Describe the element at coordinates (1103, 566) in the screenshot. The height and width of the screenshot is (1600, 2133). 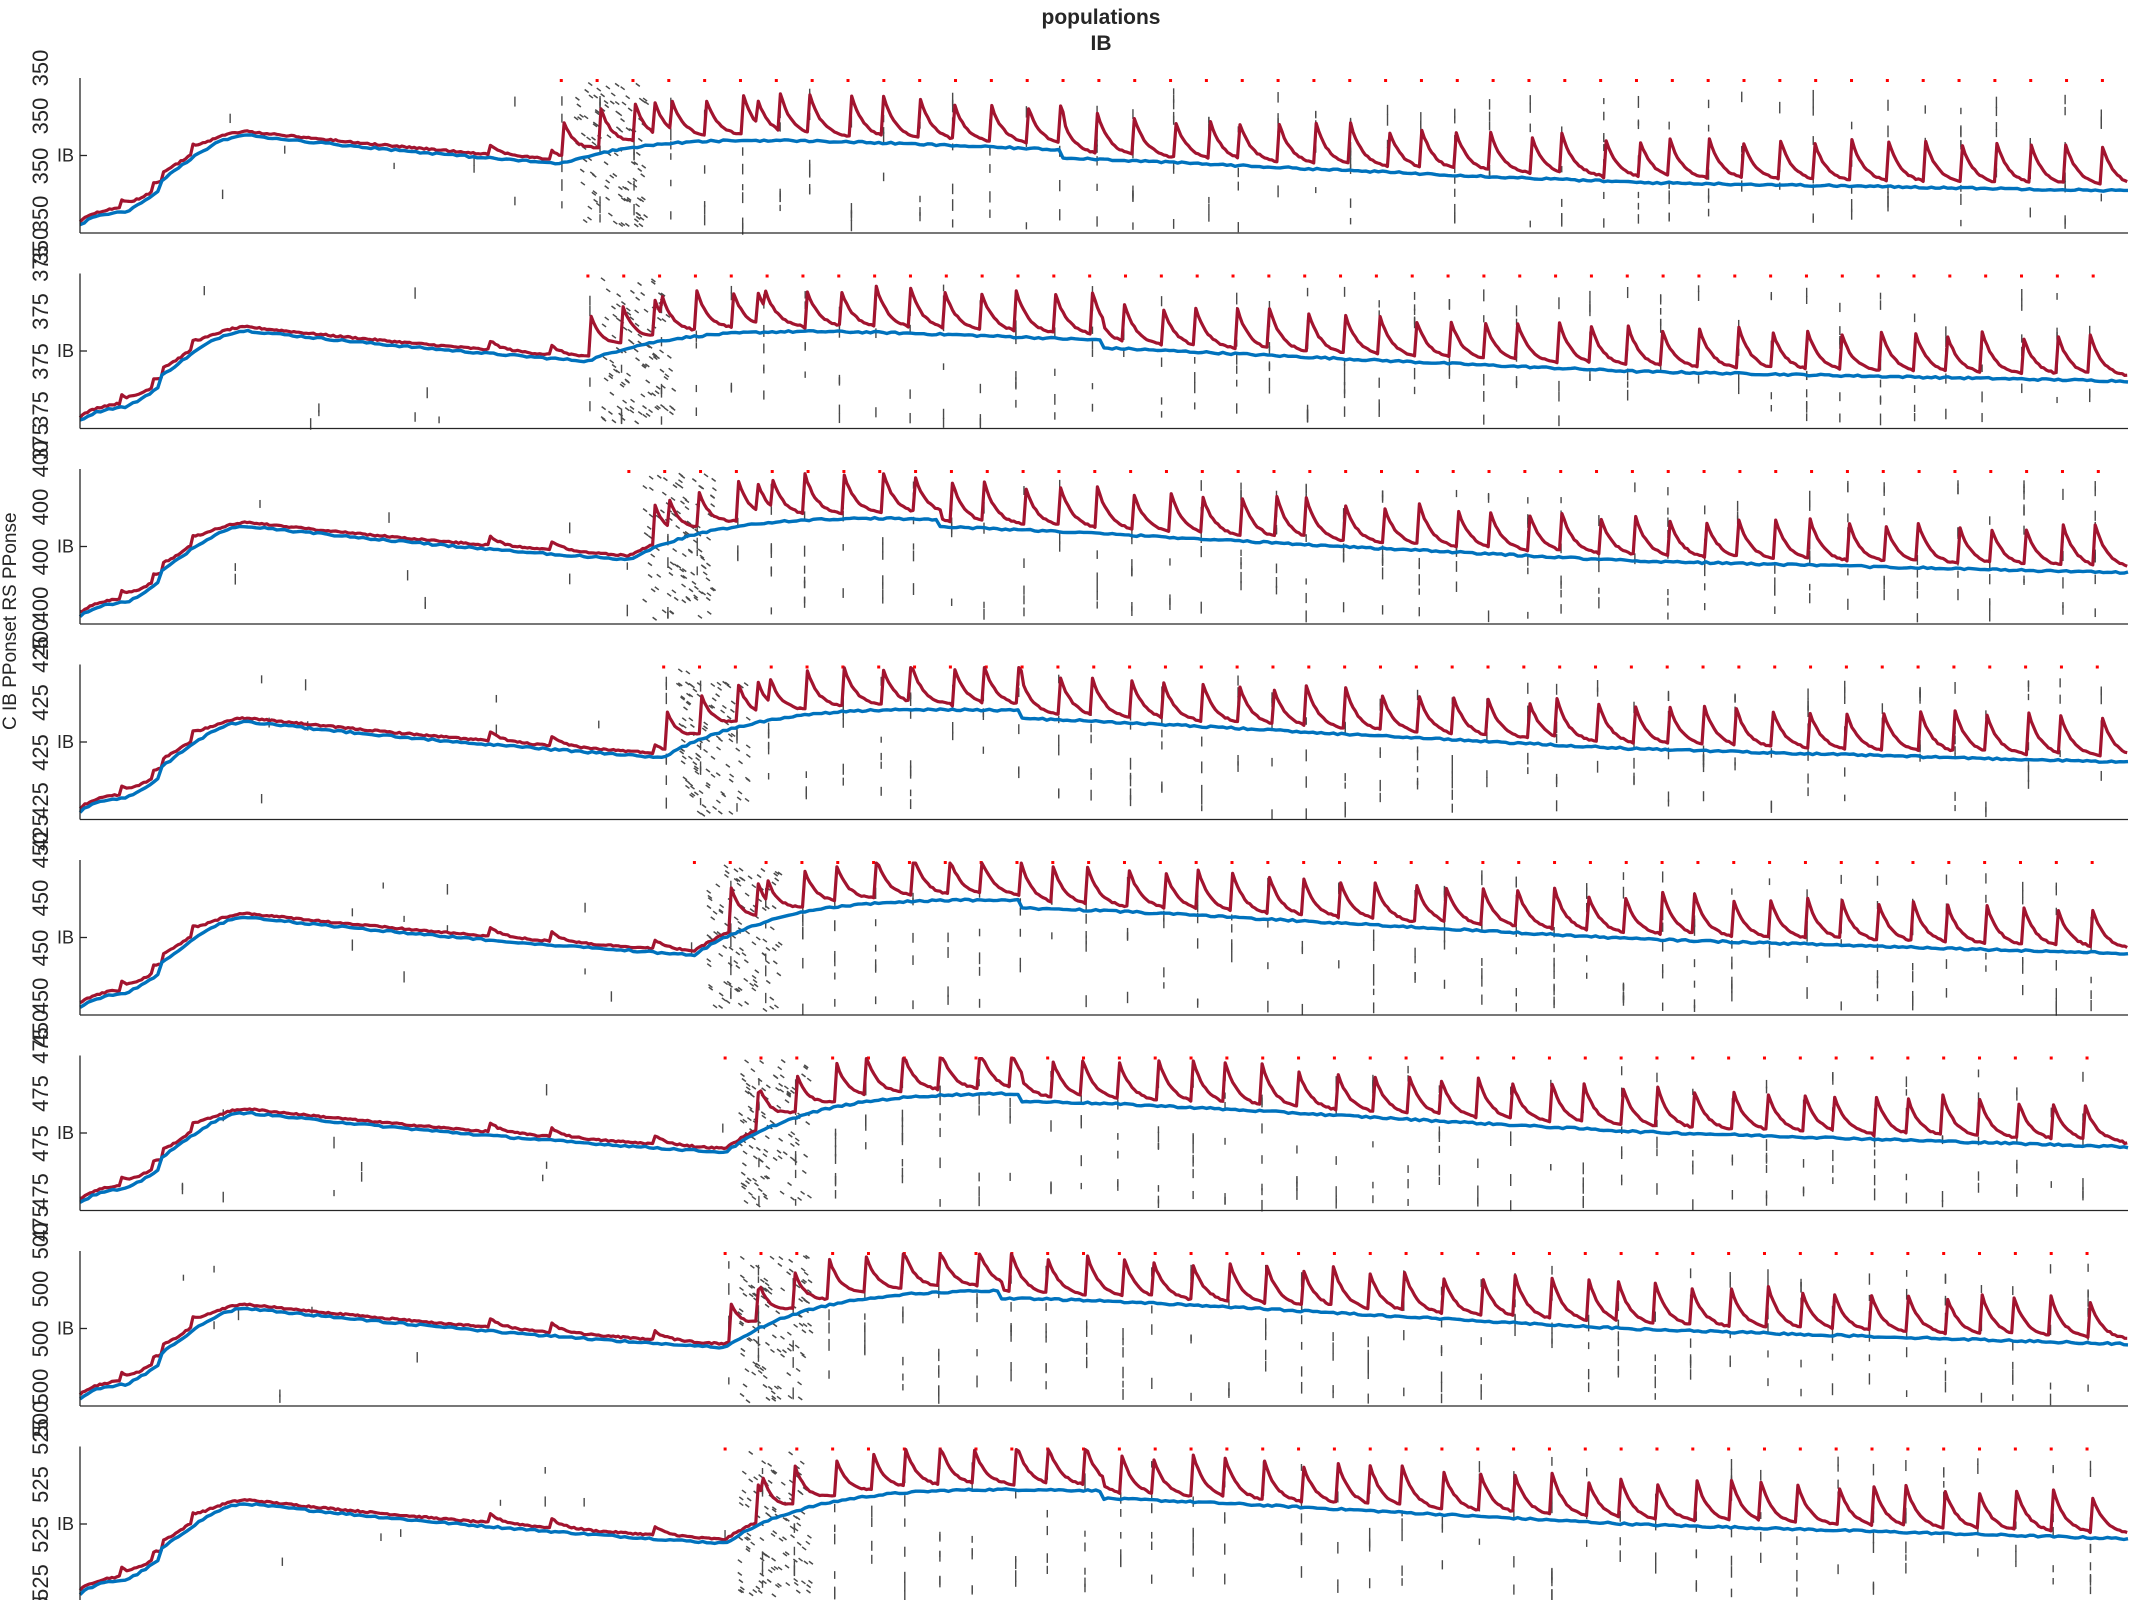
I see `blue-series-line` at that location.